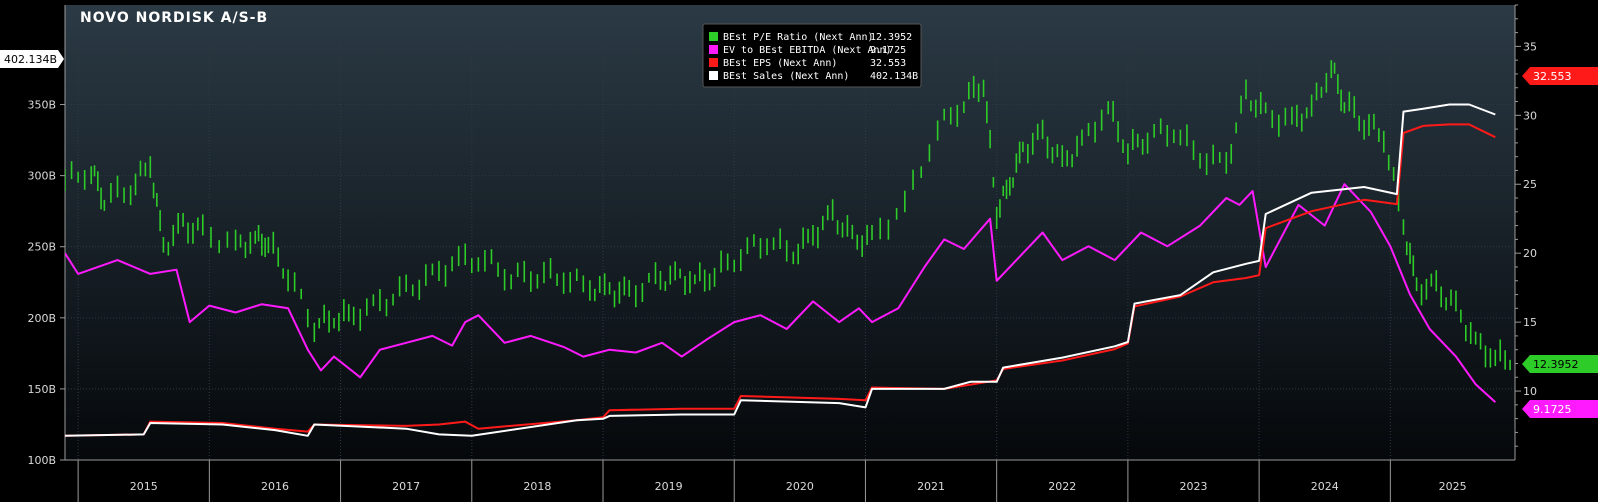  I want to click on chart-title: NOVO NORDISK A/S-B, so click(174, 18).